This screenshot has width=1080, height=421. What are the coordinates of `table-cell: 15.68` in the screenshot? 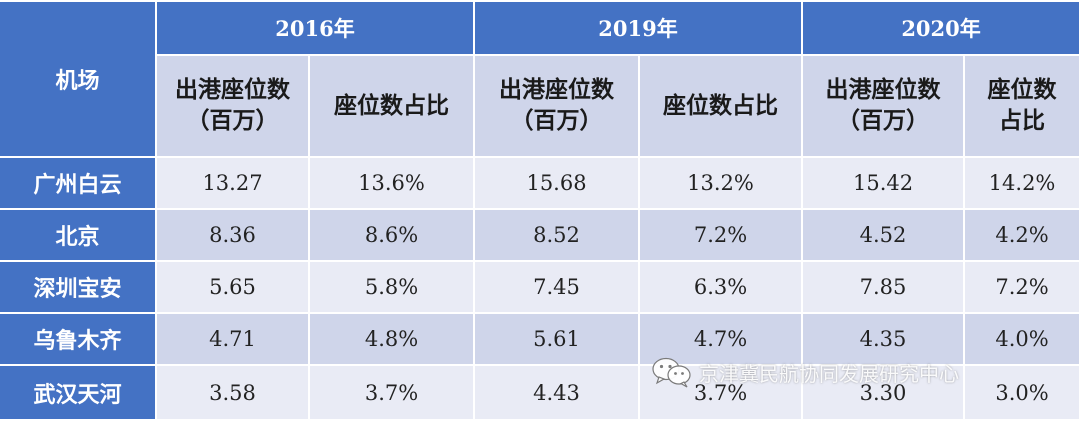 It's located at (557, 183).